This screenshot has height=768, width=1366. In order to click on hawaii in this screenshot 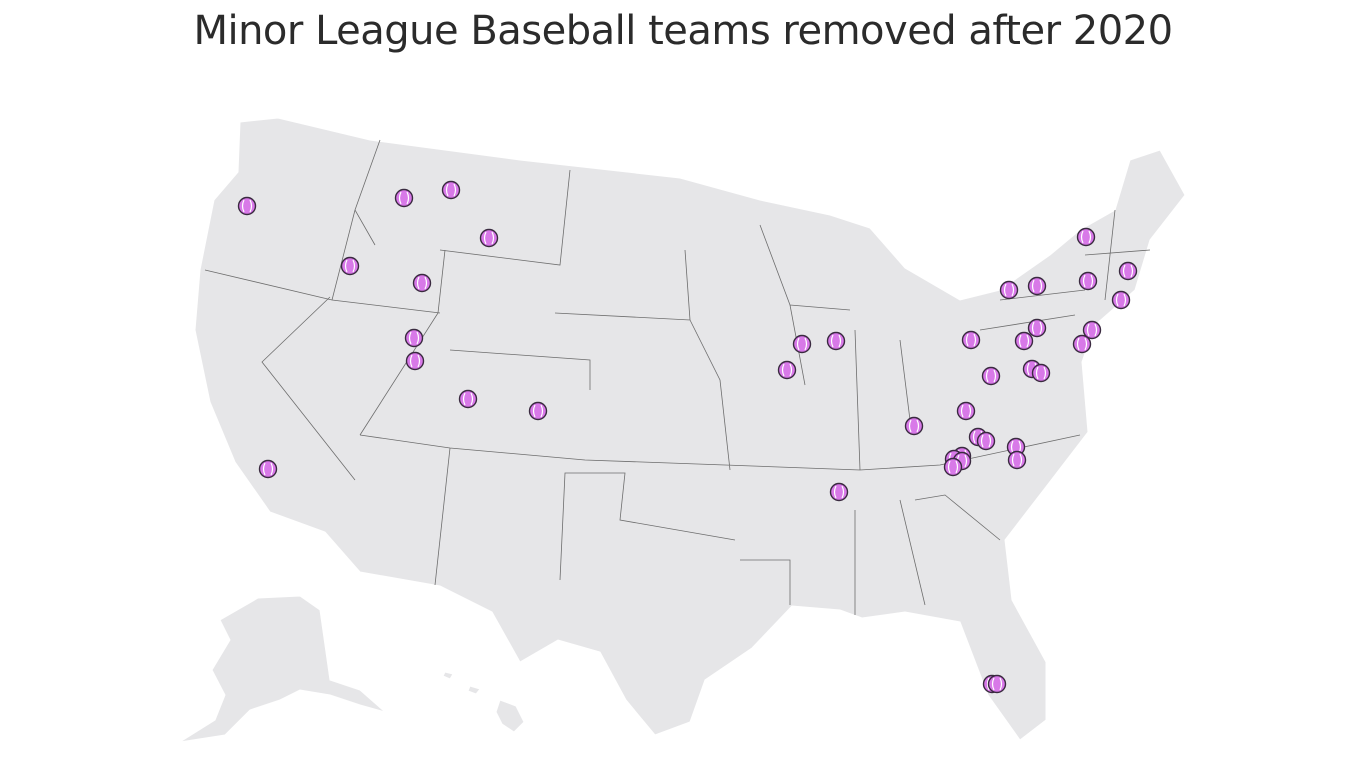, I will do `click(483, 702)`.